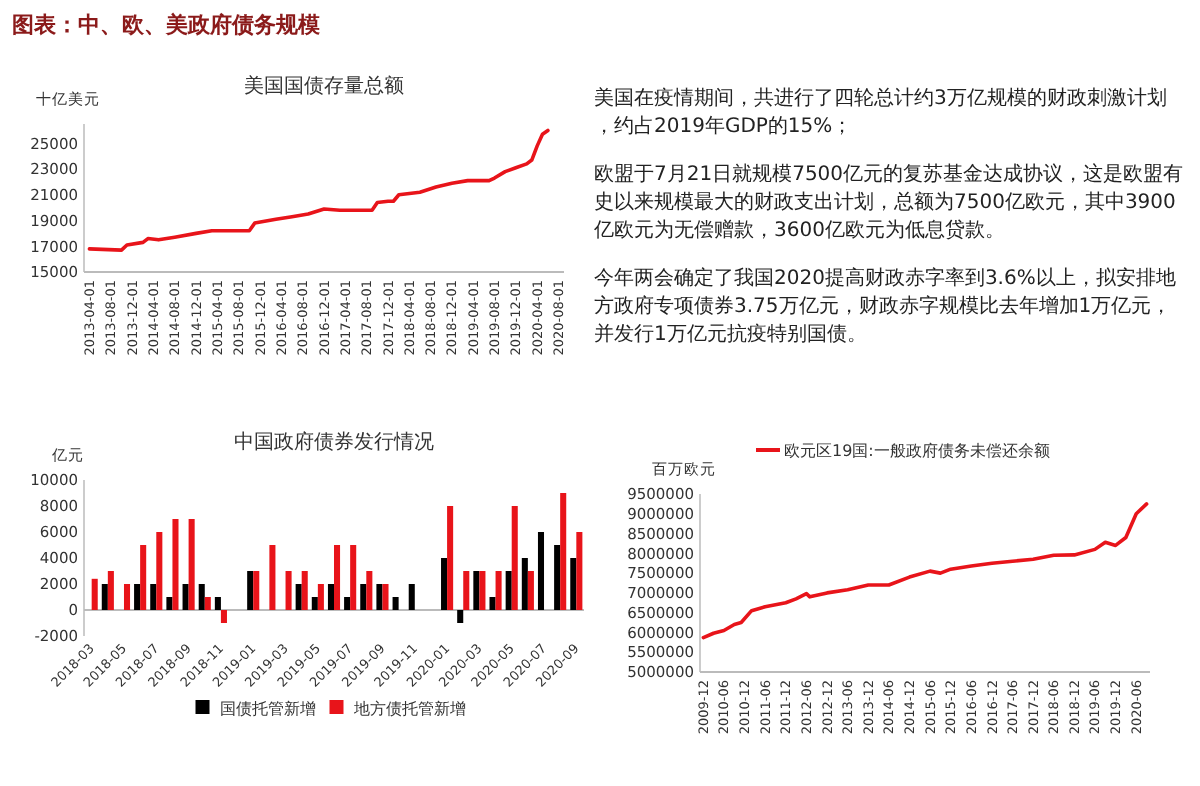 This screenshot has height=786, width=1200. Describe the element at coordinates (334, 442) in the screenshot. I see `chart-title: 中国政府债券发行情况` at that location.